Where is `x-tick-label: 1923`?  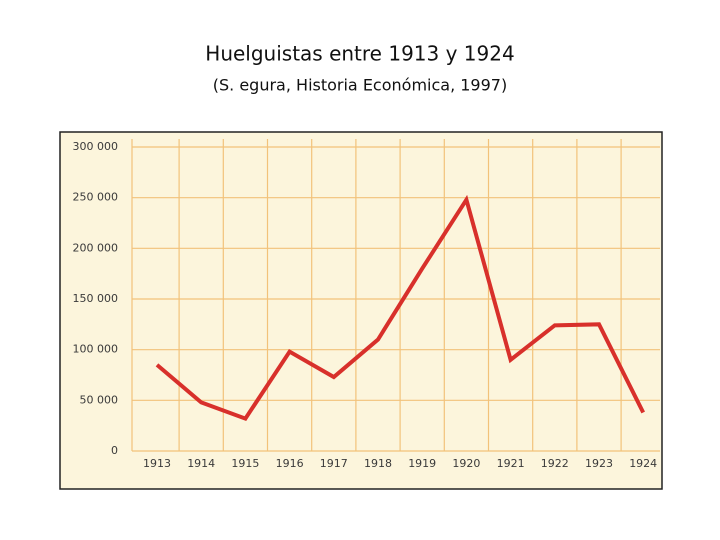
x-tick-label: 1923 is located at coordinates (599, 463).